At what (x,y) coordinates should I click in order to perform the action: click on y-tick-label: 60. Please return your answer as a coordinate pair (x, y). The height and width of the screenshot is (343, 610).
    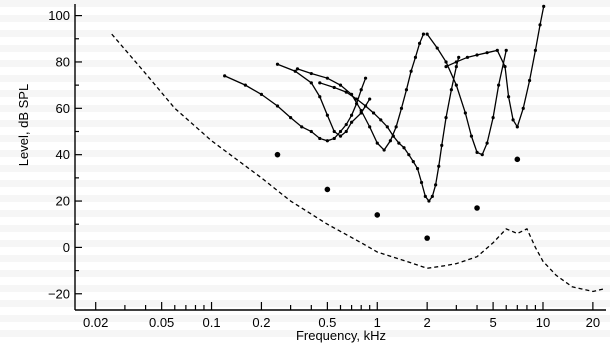
    Looking at the image, I should click on (63, 108).